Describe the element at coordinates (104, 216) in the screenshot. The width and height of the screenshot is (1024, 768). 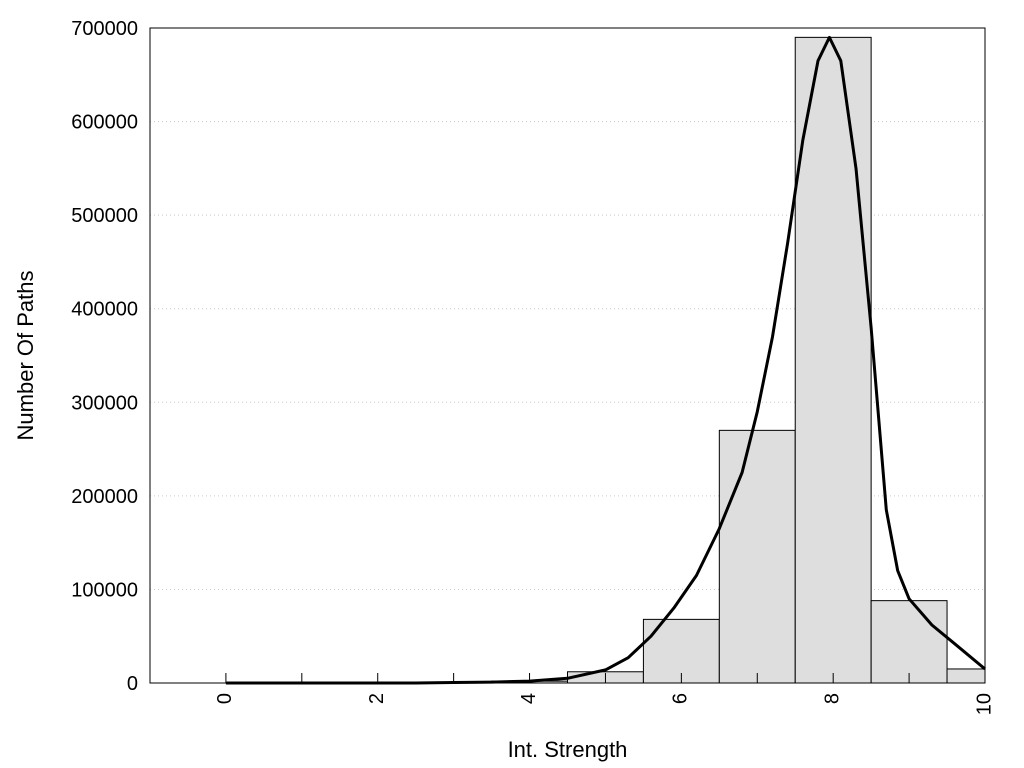
I see `y-tick-label: 500000` at that location.